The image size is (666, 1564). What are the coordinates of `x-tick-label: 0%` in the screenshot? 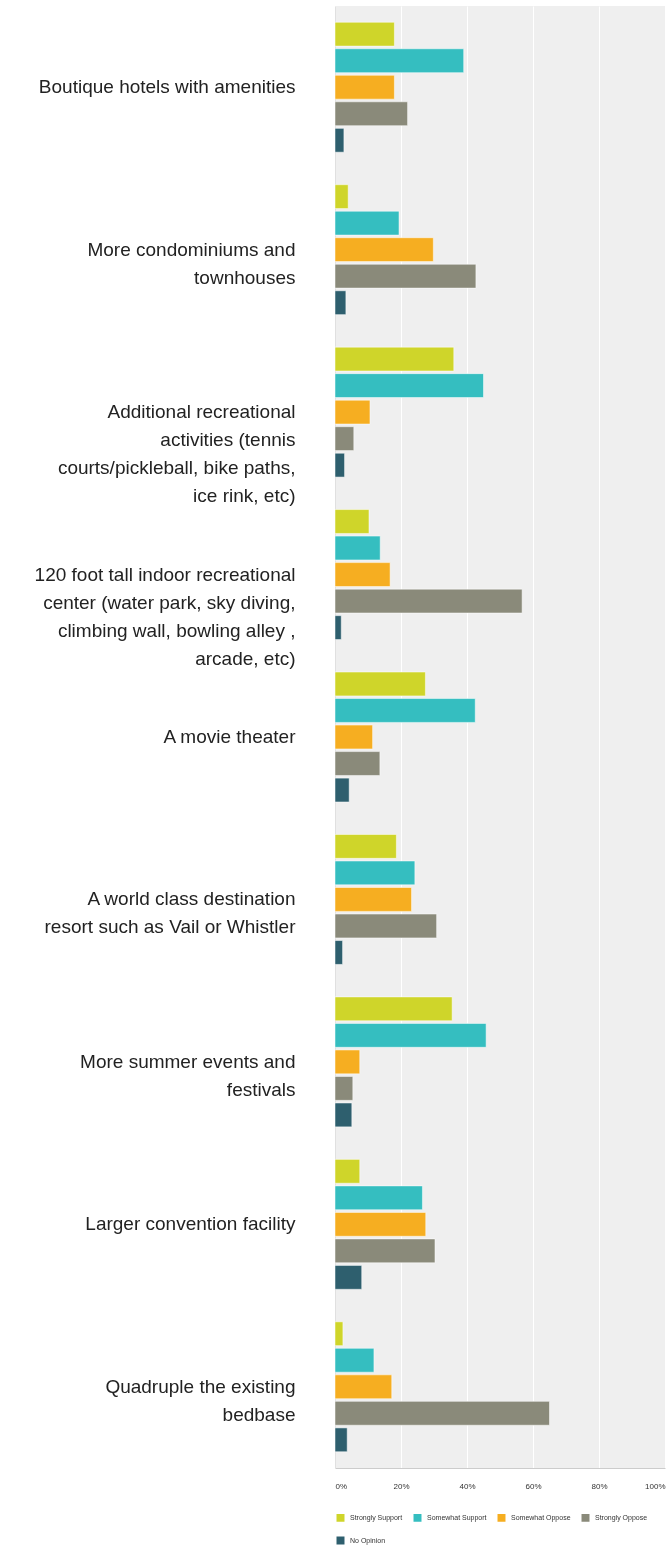 It's located at (341, 1486).